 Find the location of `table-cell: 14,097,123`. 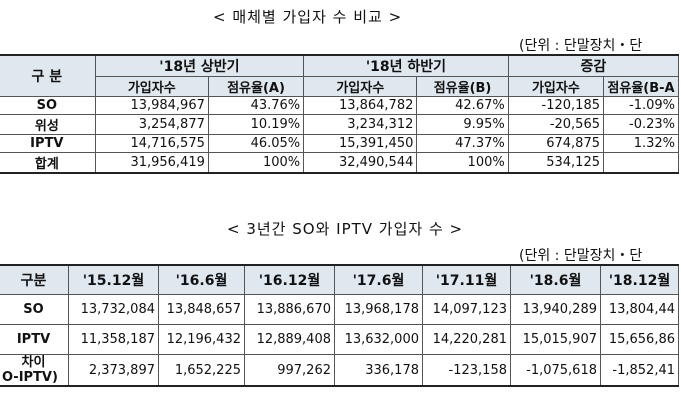

table-cell: 14,097,123 is located at coordinates (466, 309).